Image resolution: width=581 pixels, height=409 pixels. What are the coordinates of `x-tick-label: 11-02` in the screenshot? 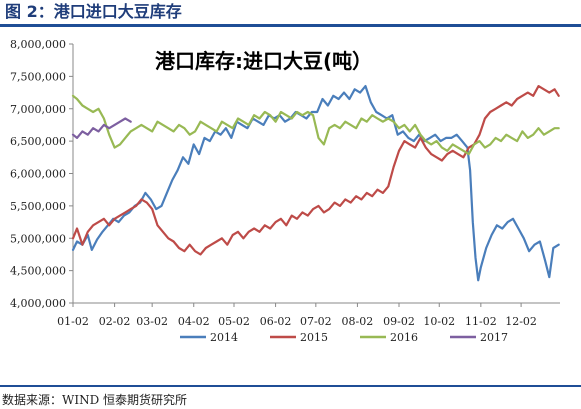 It's located at (481, 321).